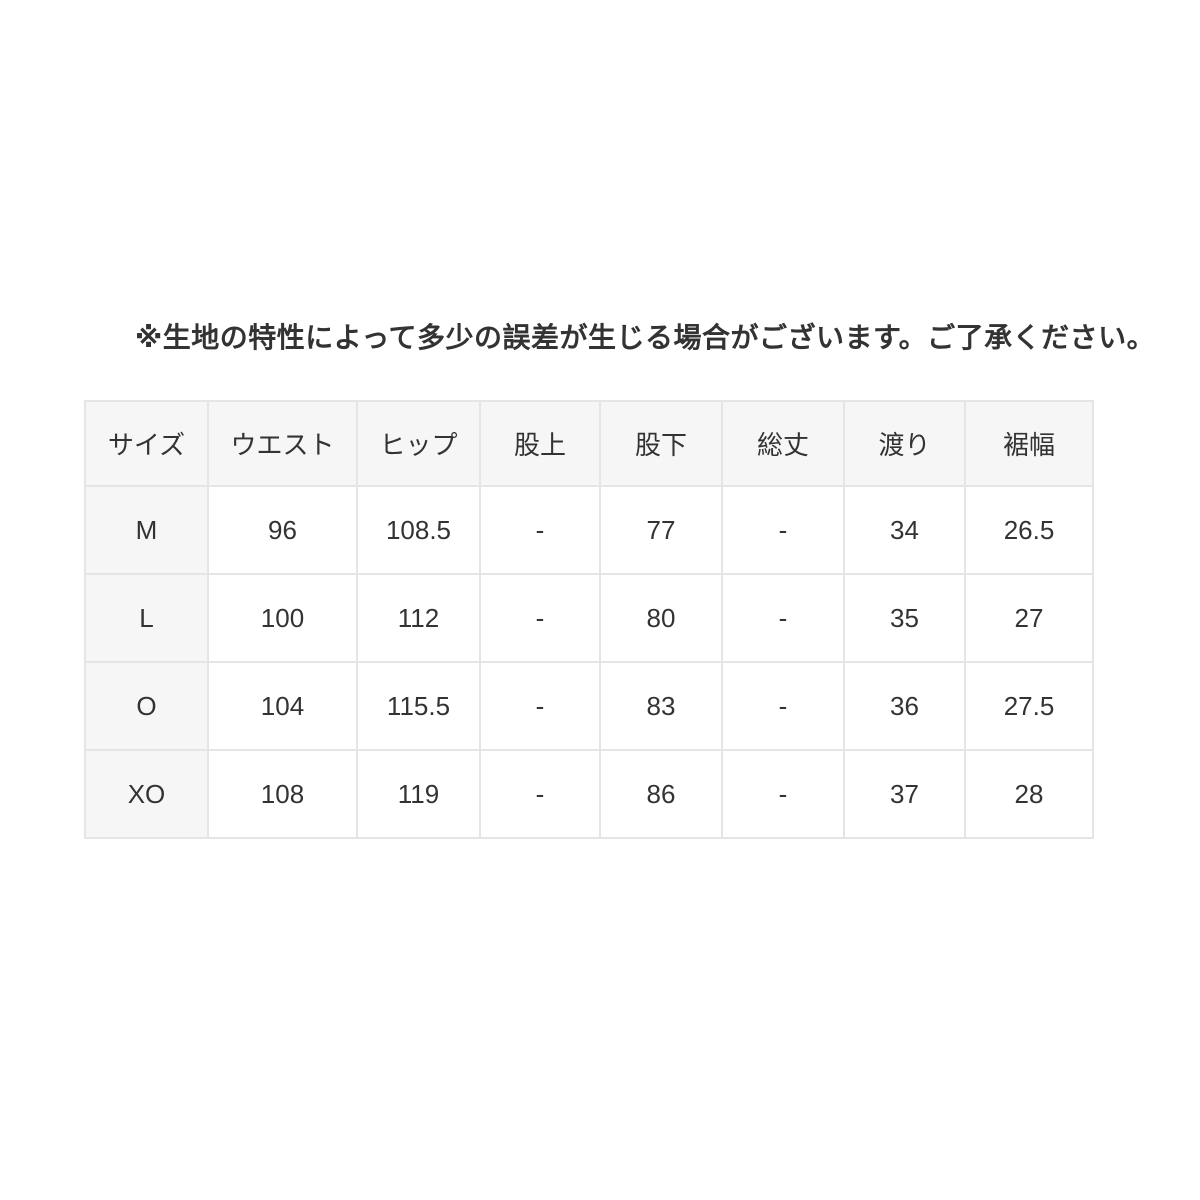  Describe the element at coordinates (146, 794) in the screenshot. I see `row-label: XO` at that location.